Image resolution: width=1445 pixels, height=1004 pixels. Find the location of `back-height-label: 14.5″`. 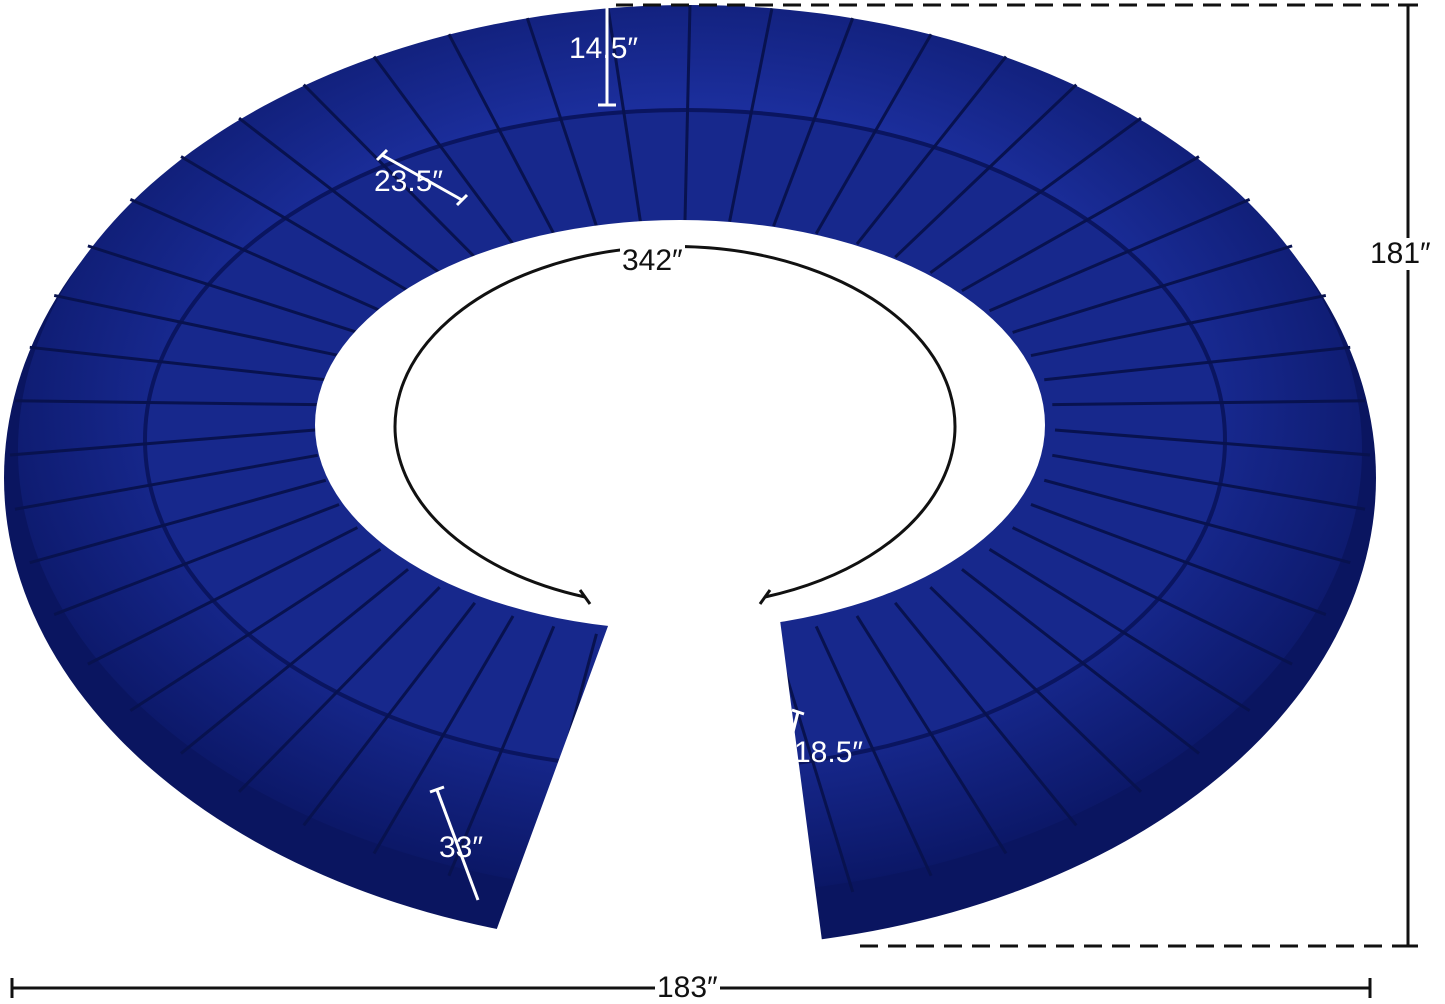

back-height-label: 14.5″ is located at coordinates (604, 48).